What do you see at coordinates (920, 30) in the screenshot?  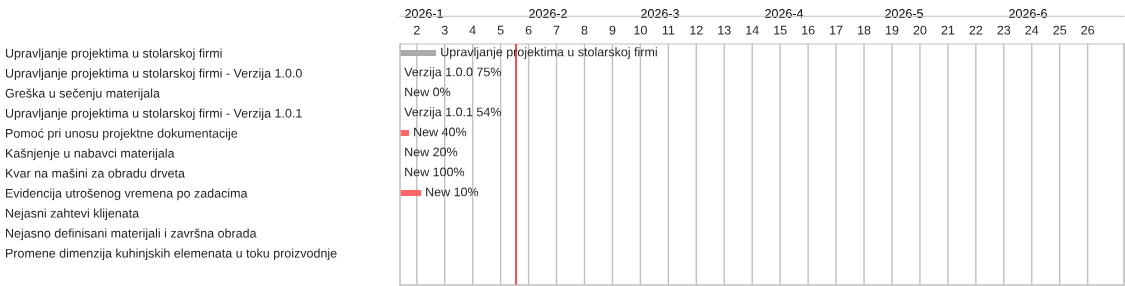 I see `x-tick-label: 20` at bounding box center [920, 30].